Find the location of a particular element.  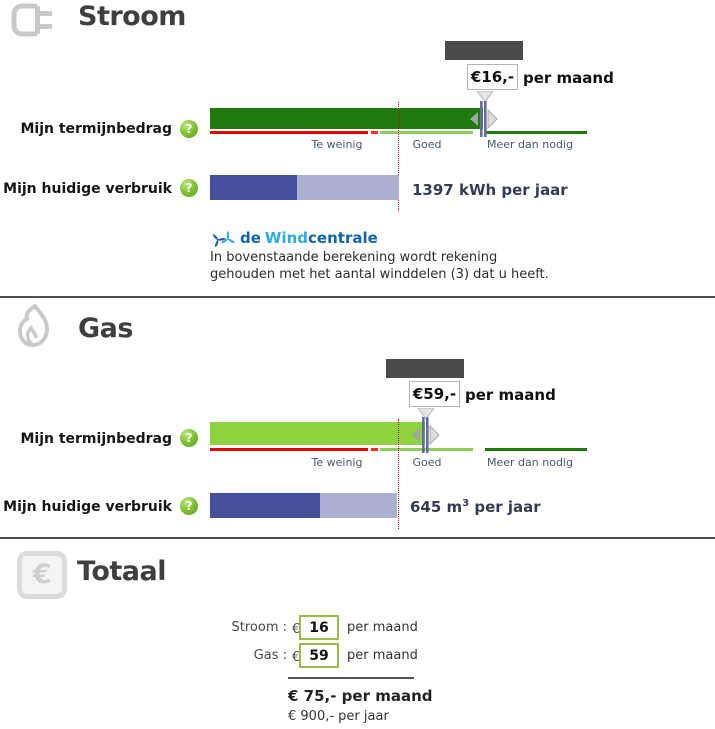

brand-suffix: centrale is located at coordinates (343, 238).